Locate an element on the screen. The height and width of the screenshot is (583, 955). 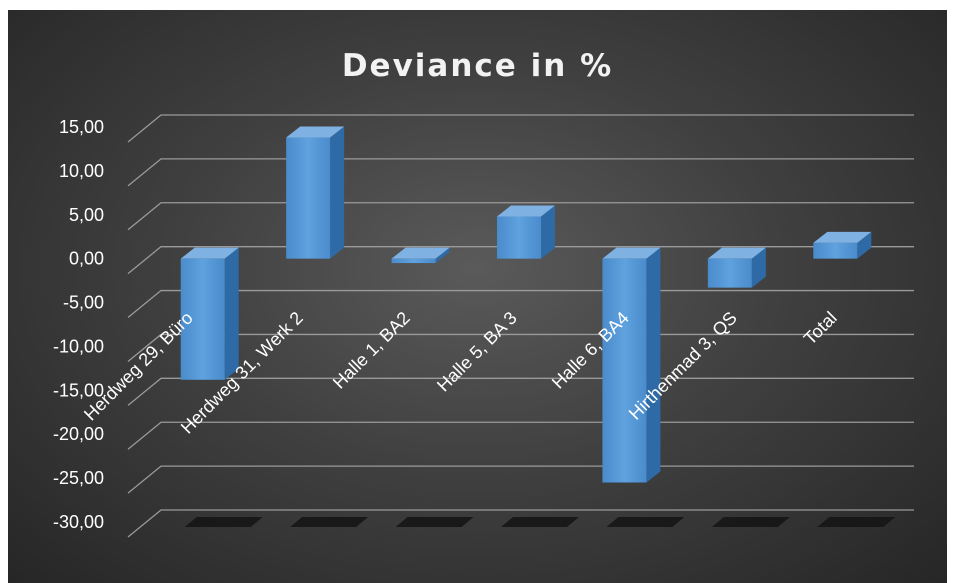
y-tick-label: -10,00 is located at coordinates (78, 346).